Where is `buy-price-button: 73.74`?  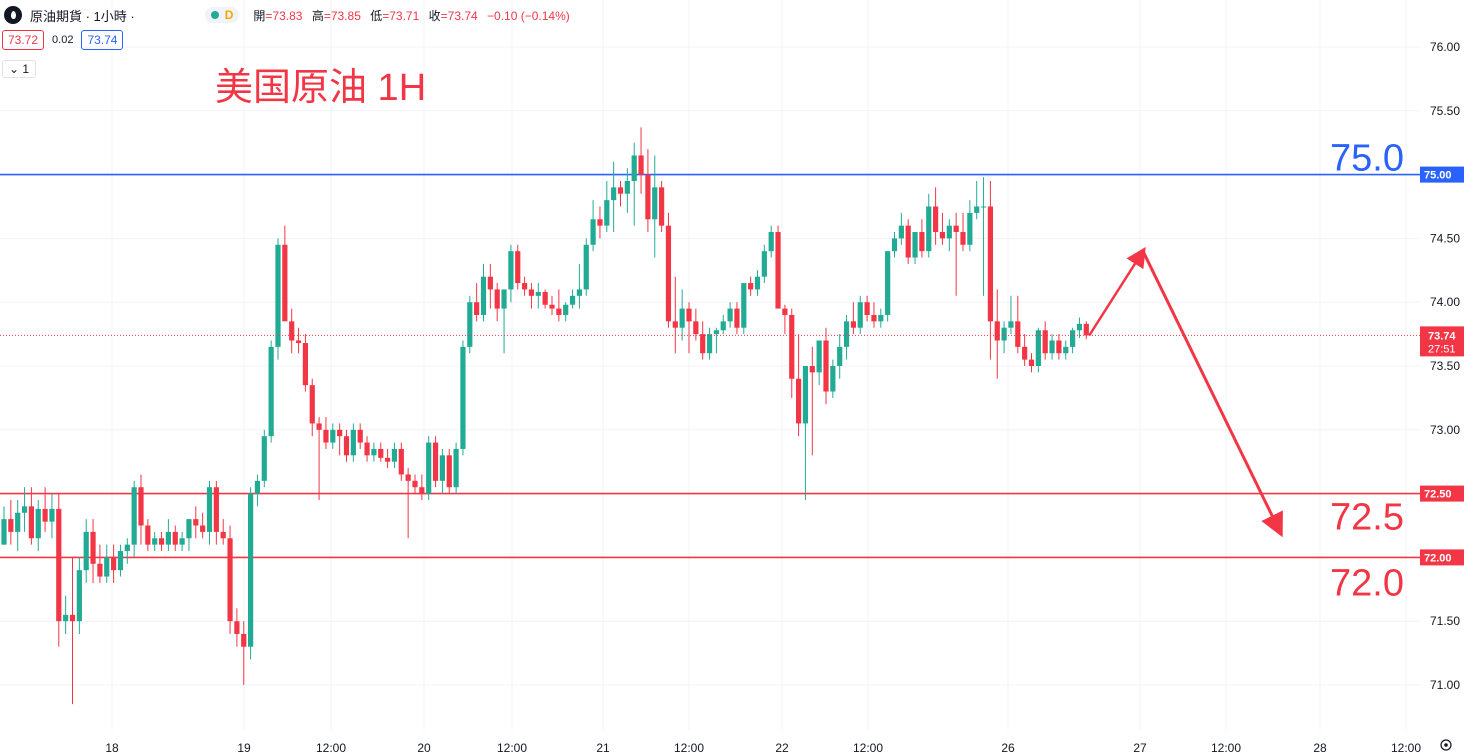 buy-price-button: 73.74 is located at coordinates (102, 40).